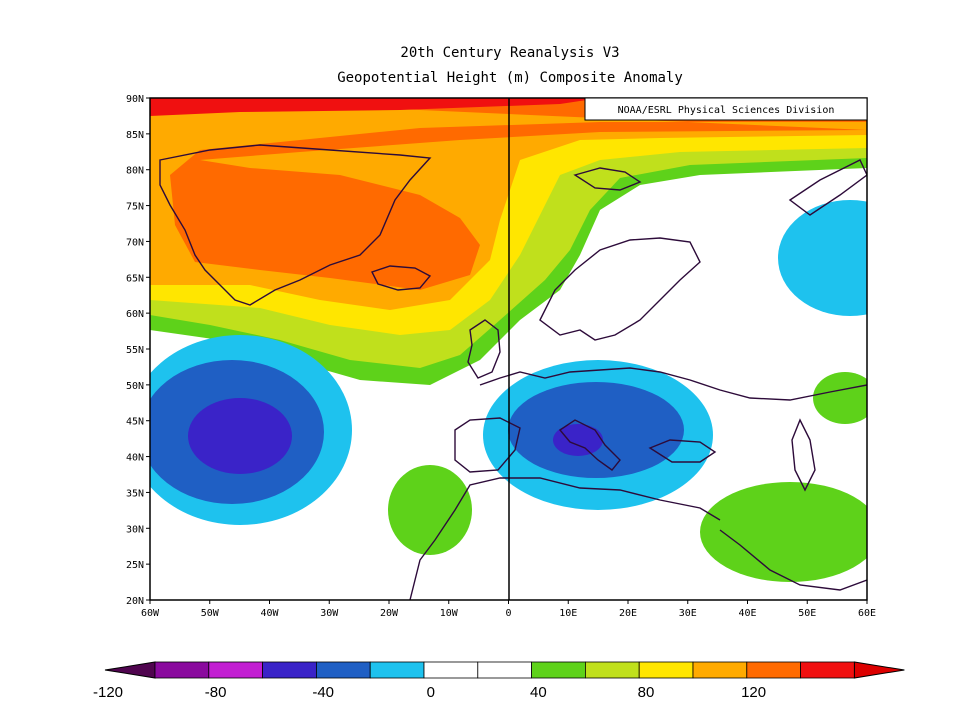 Image resolution: width=960 pixels, height=720 pixels. Describe the element at coordinates (430, 510) in the screenshot. I see `nw-africa-high` at that location.